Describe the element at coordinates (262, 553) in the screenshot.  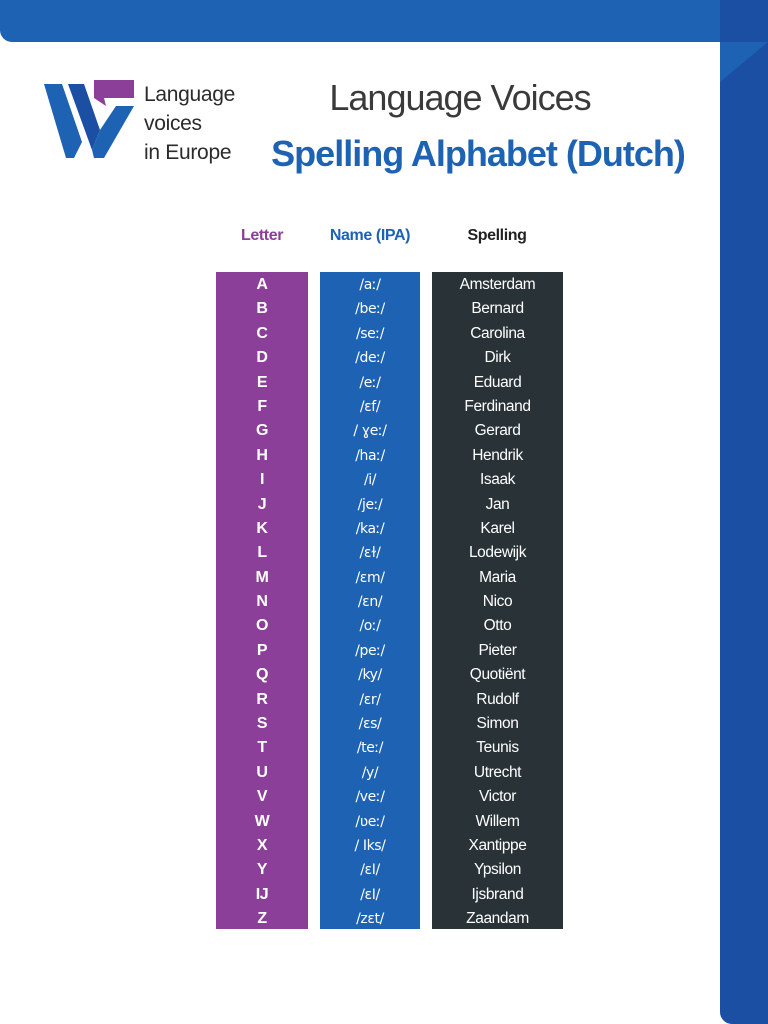
I see `letter-cell: L` at that location.